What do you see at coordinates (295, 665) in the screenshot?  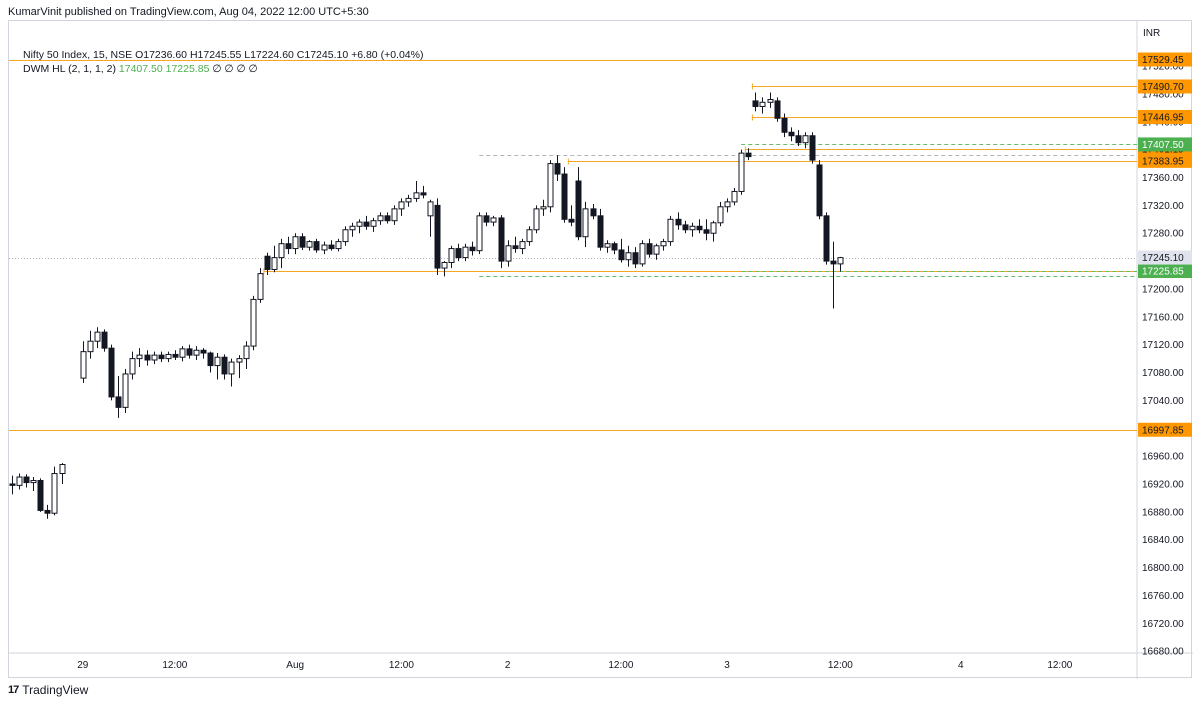 I see `x-tick-label: Aug` at bounding box center [295, 665].